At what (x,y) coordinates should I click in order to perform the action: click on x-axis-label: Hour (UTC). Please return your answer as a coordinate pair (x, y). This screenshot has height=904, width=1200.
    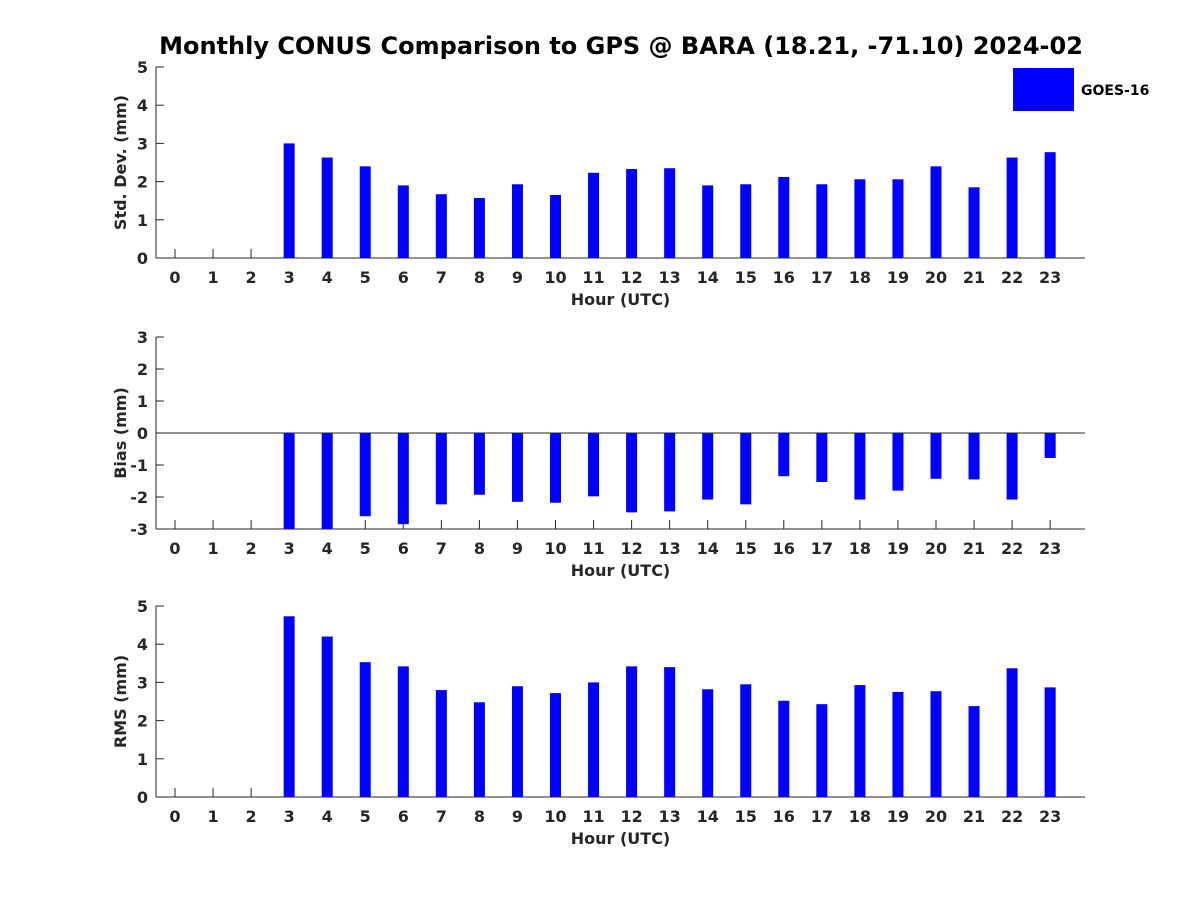
    Looking at the image, I should click on (621, 838).